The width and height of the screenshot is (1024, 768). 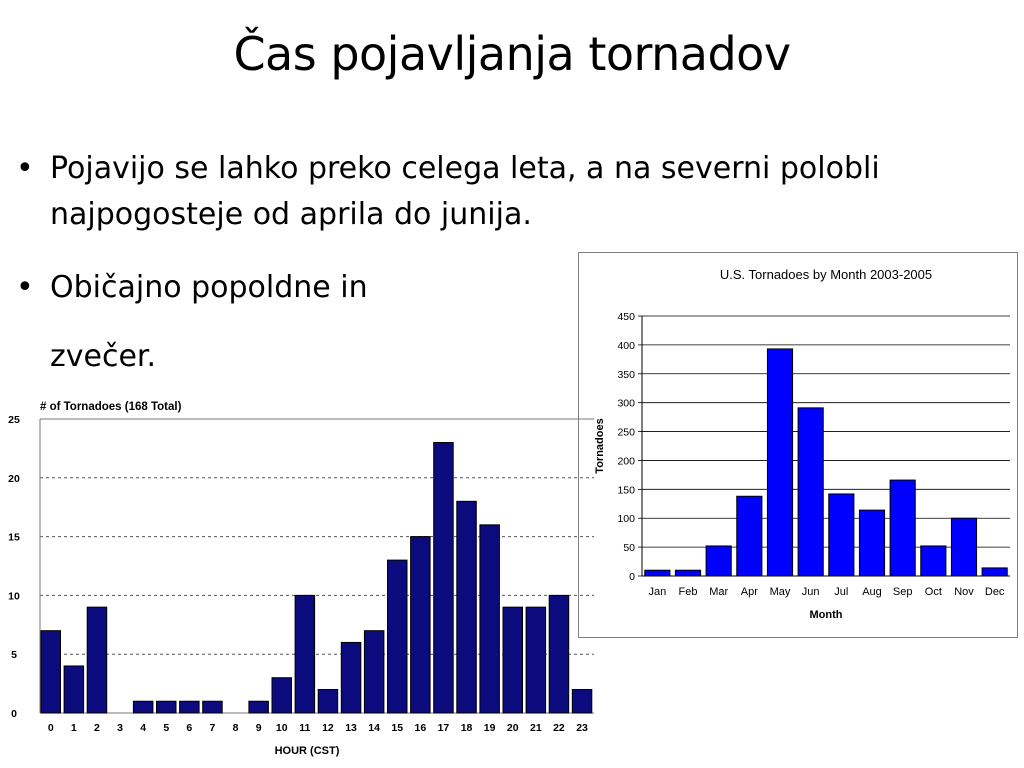 What do you see at coordinates (872, 543) in the screenshot?
I see `bar-aug` at bounding box center [872, 543].